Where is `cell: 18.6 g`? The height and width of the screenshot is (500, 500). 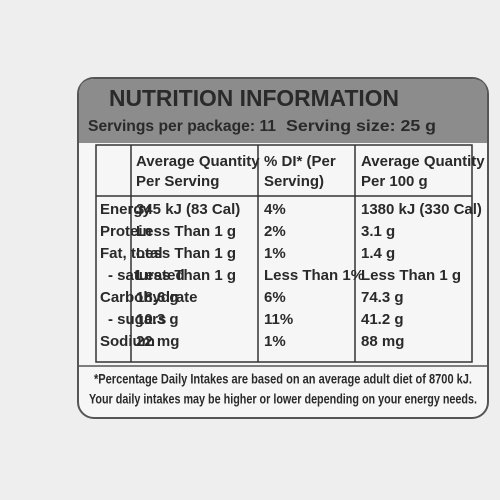 cell: 18.6 g is located at coordinates (157, 297).